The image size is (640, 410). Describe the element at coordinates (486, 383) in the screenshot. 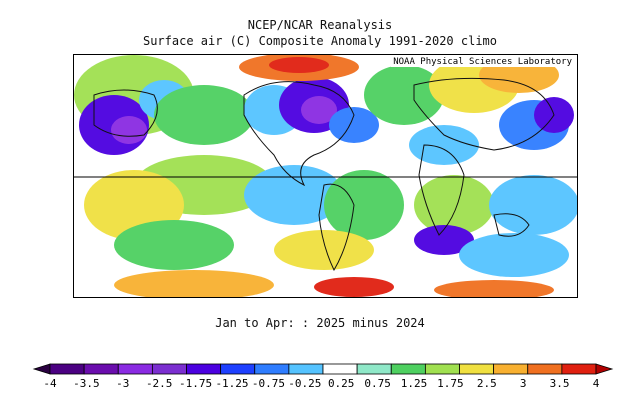

I see `colorbar-tick-label: 2.5` at that location.